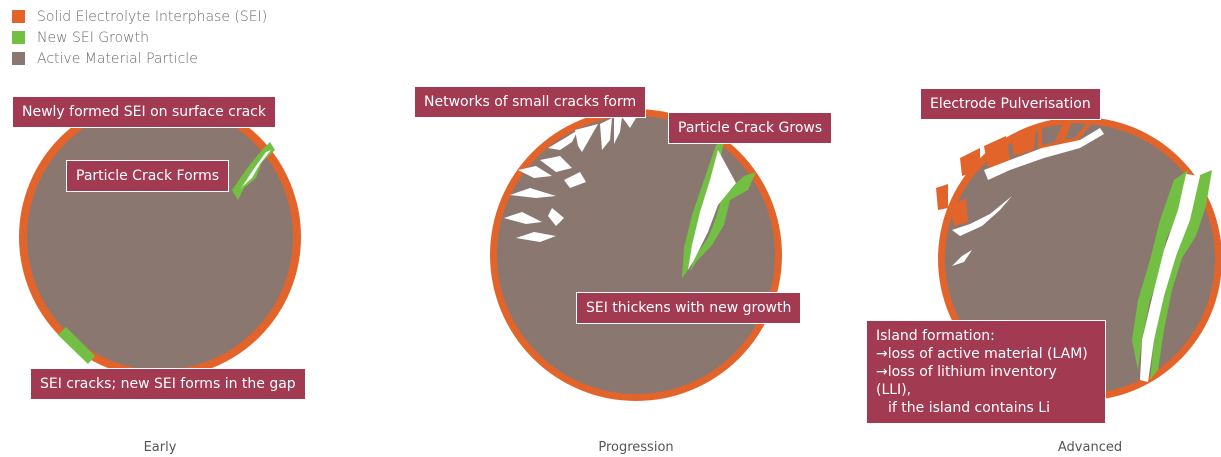 The width and height of the screenshot is (1221, 457). What do you see at coordinates (117, 58) in the screenshot?
I see `legend-label: Active Material Particle` at bounding box center [117, 58].